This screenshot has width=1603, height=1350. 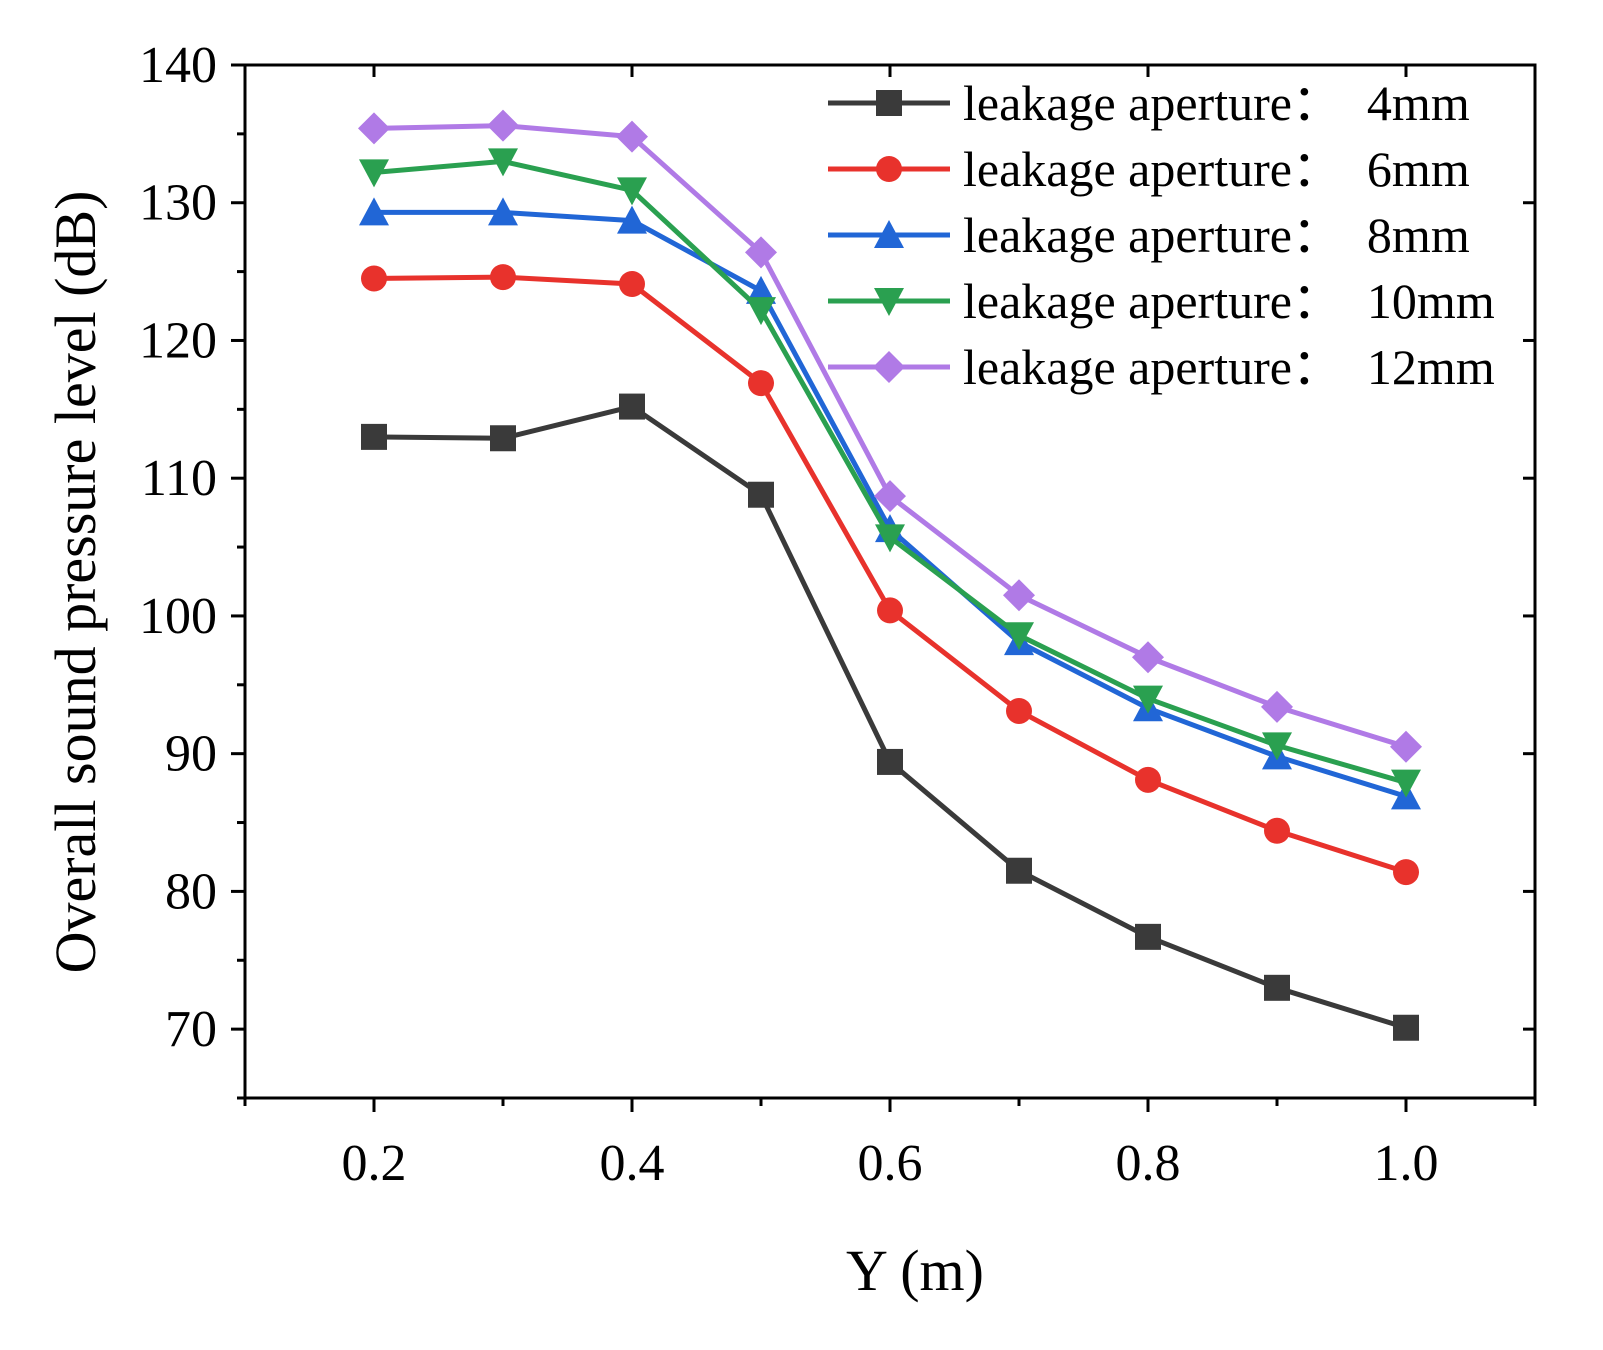 What do you see at coordinates (191, 754) in the screenshot?
I see `y-tick-label: 90` at bounding box center [191, 754].